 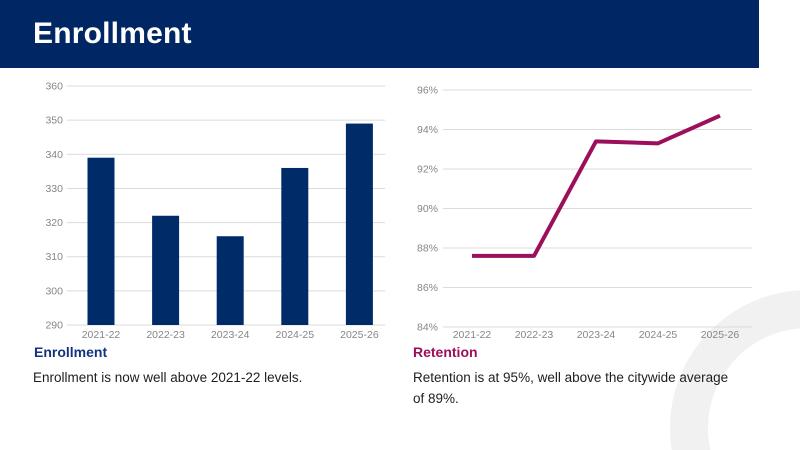 What do you see at coordinates (54, 189) in the screenshot?
I see `y-tick-label: 330` at bounding box center [54, 189].